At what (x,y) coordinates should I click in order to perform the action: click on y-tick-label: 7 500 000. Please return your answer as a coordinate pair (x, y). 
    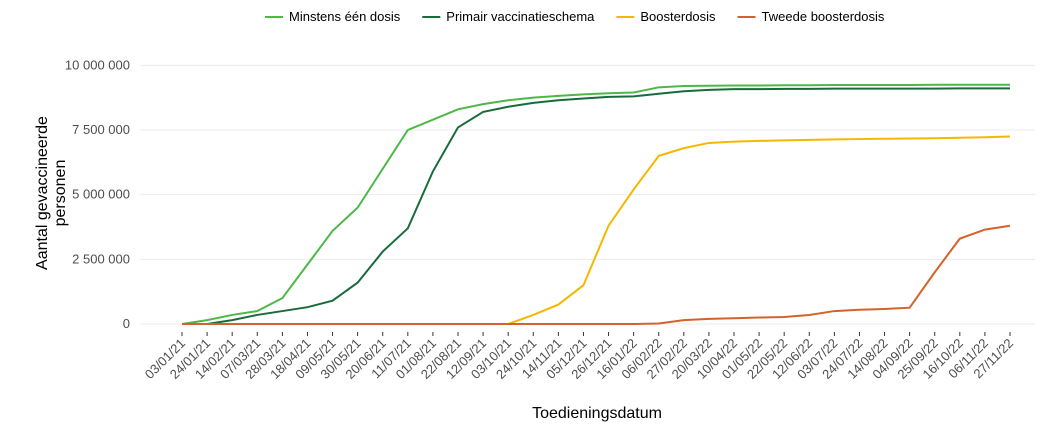
    Looking at the image, I should click on (101, 129).